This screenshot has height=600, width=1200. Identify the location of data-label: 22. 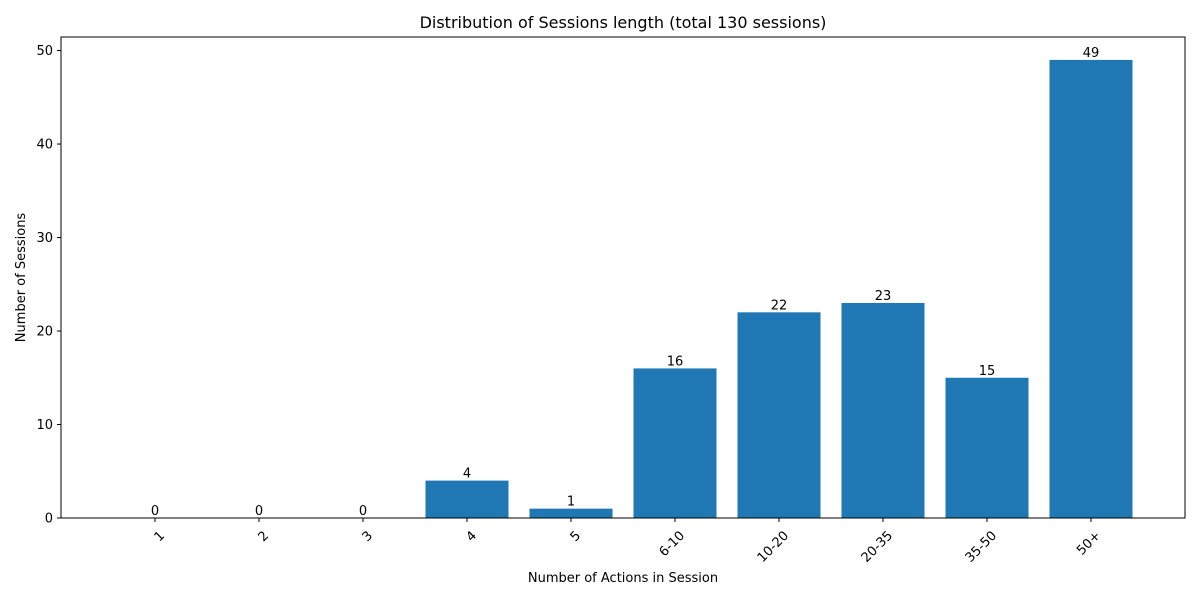
(779, 305).